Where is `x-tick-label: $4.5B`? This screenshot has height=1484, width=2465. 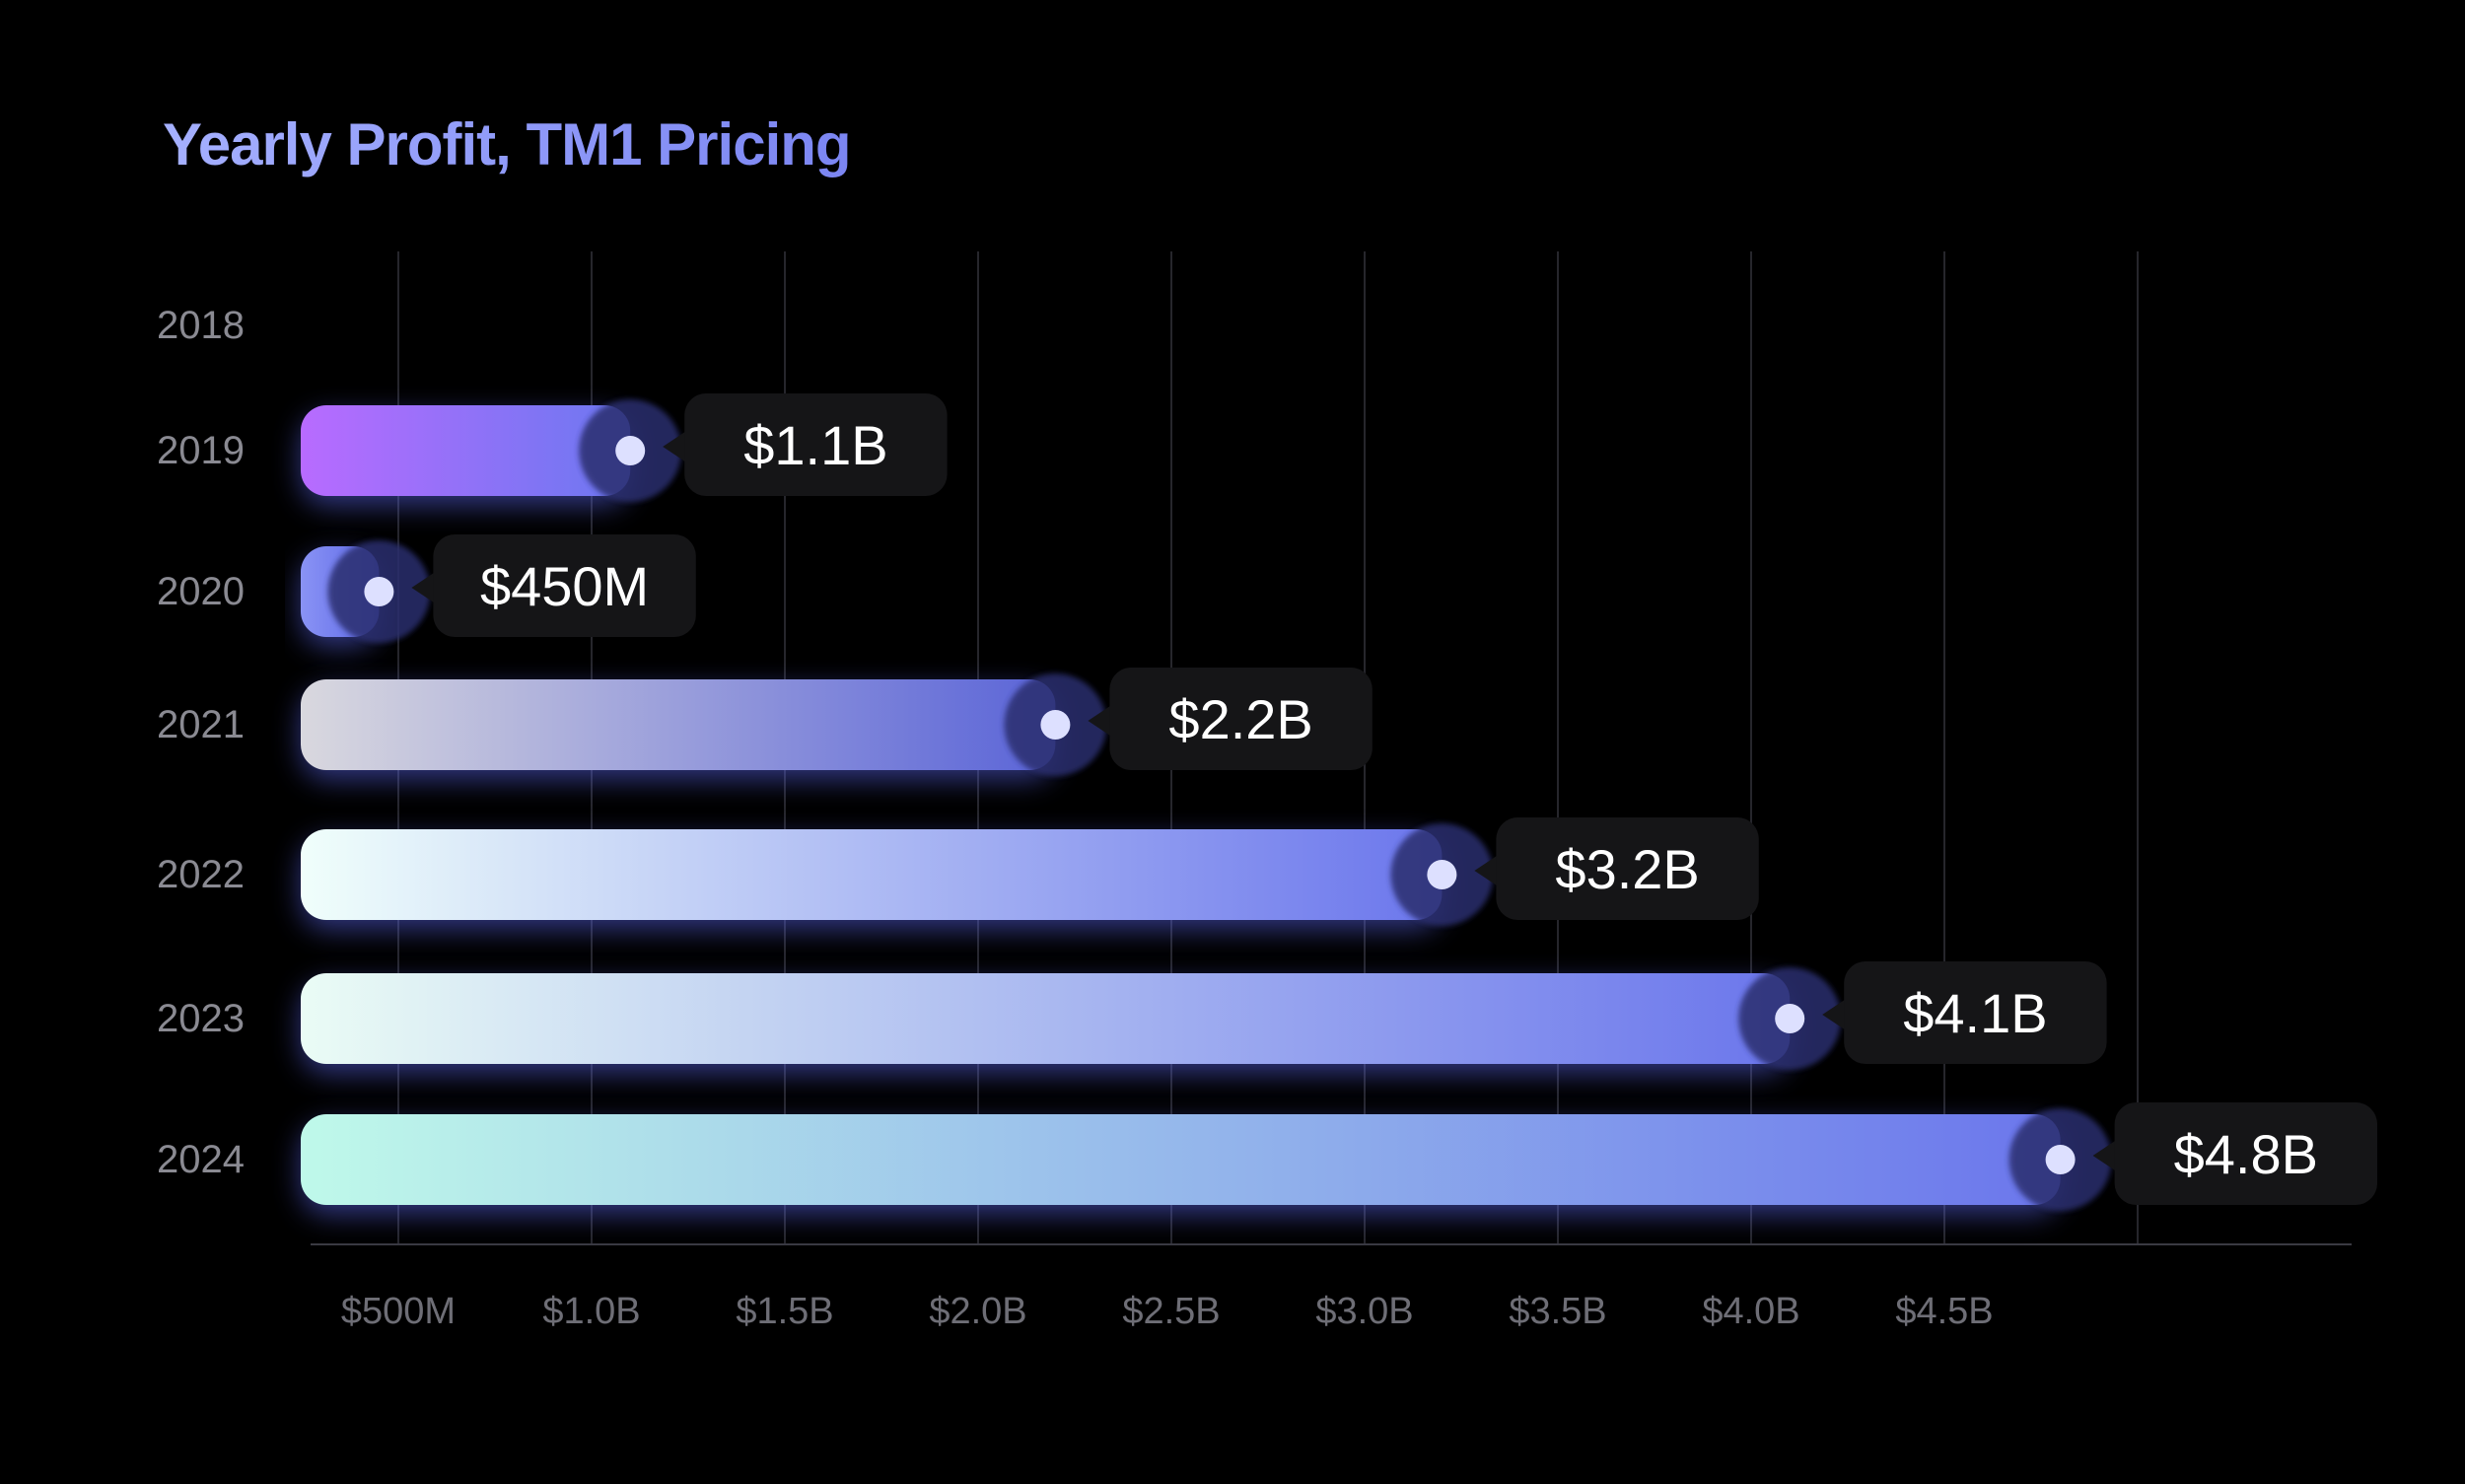 x-tick-label: $4.5B is located at coordinates (1944, 1311).